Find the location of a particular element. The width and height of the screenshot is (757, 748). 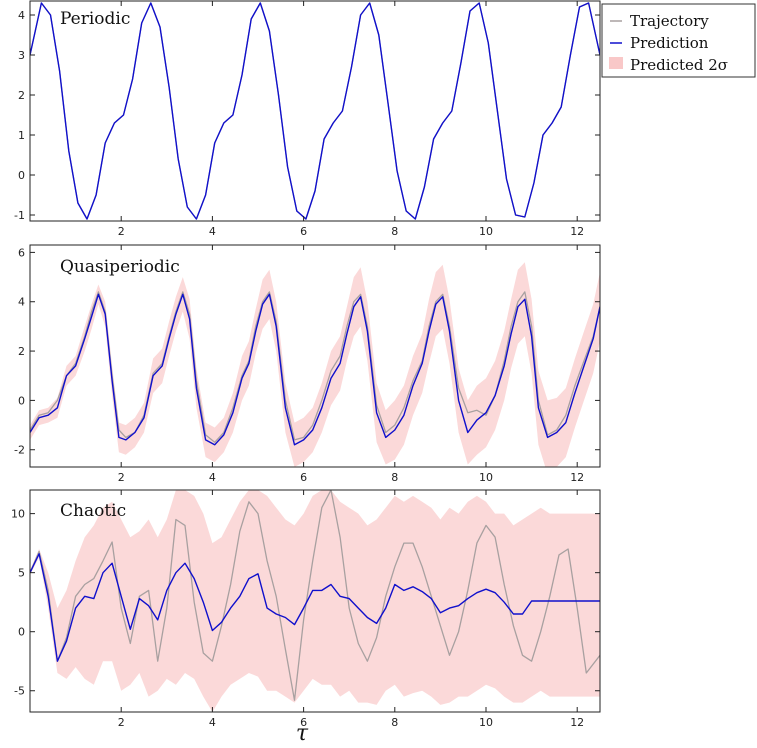

panel-title: Quasiperiodic is located at coordinates (120, 267).